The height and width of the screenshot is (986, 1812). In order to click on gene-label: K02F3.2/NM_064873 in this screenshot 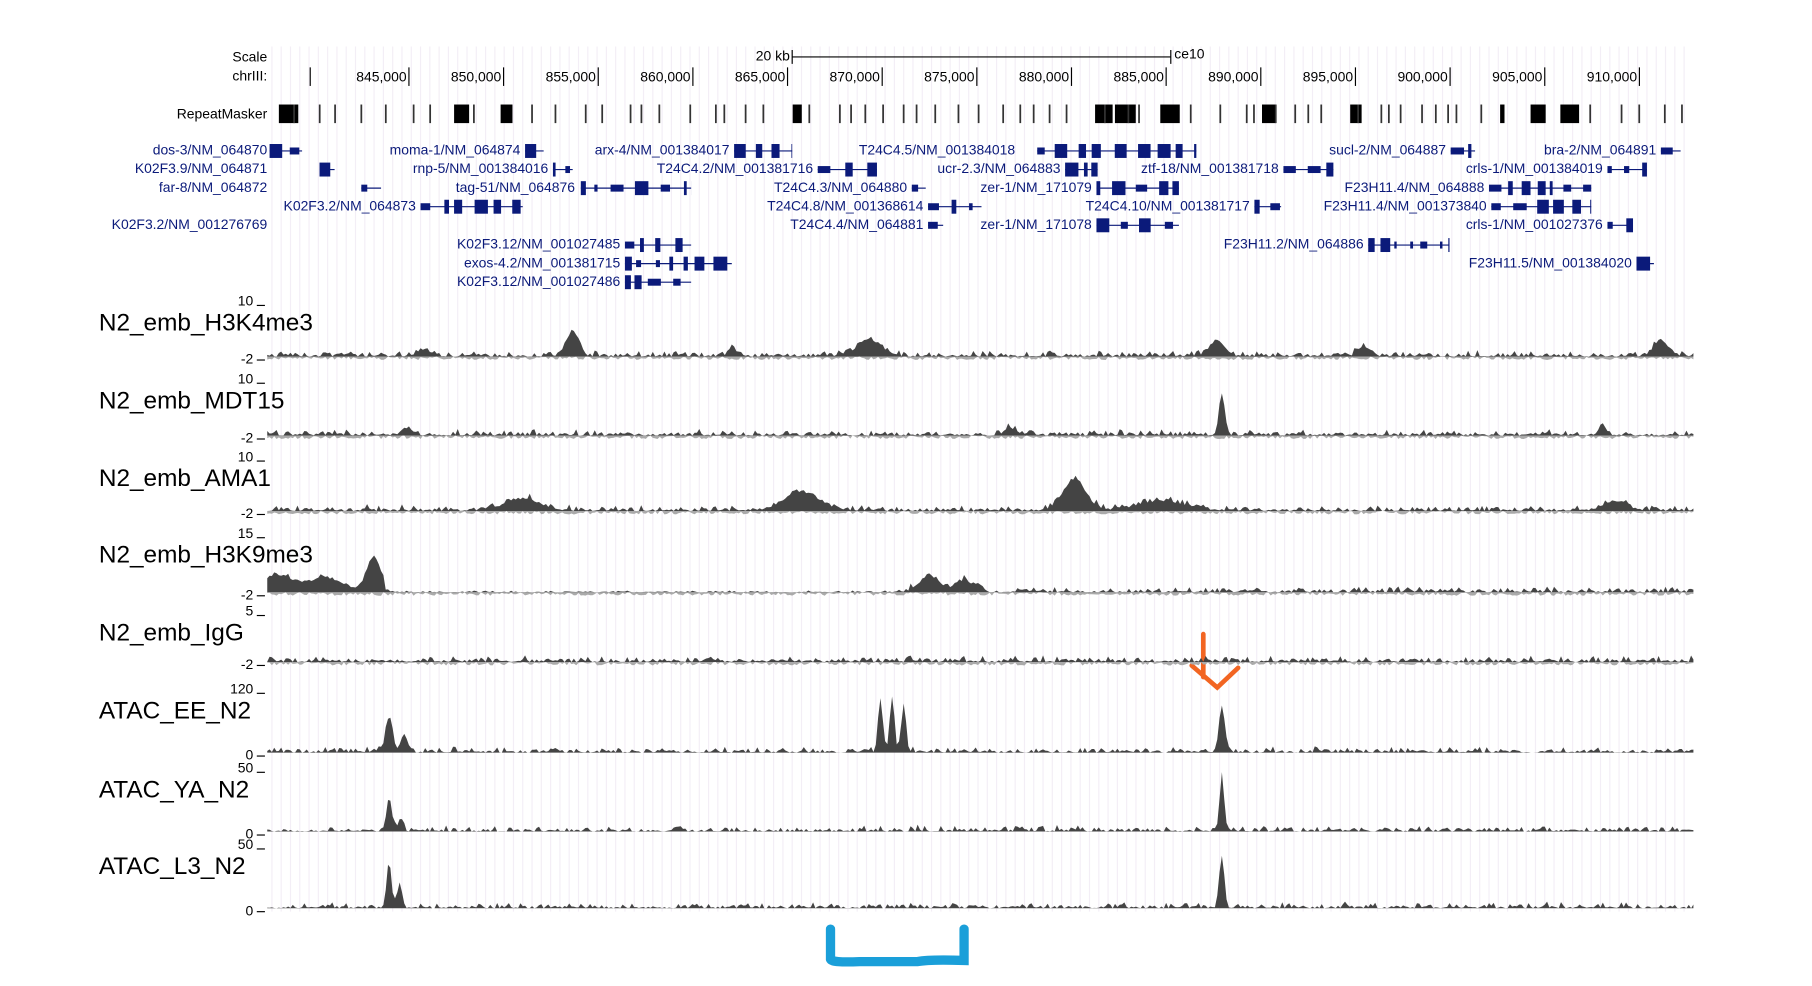, I will do `click(350, 205)`.